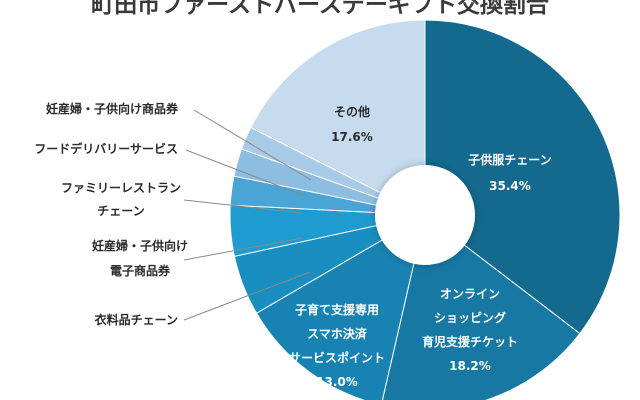 This screenshot has height=400, width=640. What do you see at coordinates (352, 111) in the screenshot?
I see `slice-label-8: その他` at bounding box center [352, 111].